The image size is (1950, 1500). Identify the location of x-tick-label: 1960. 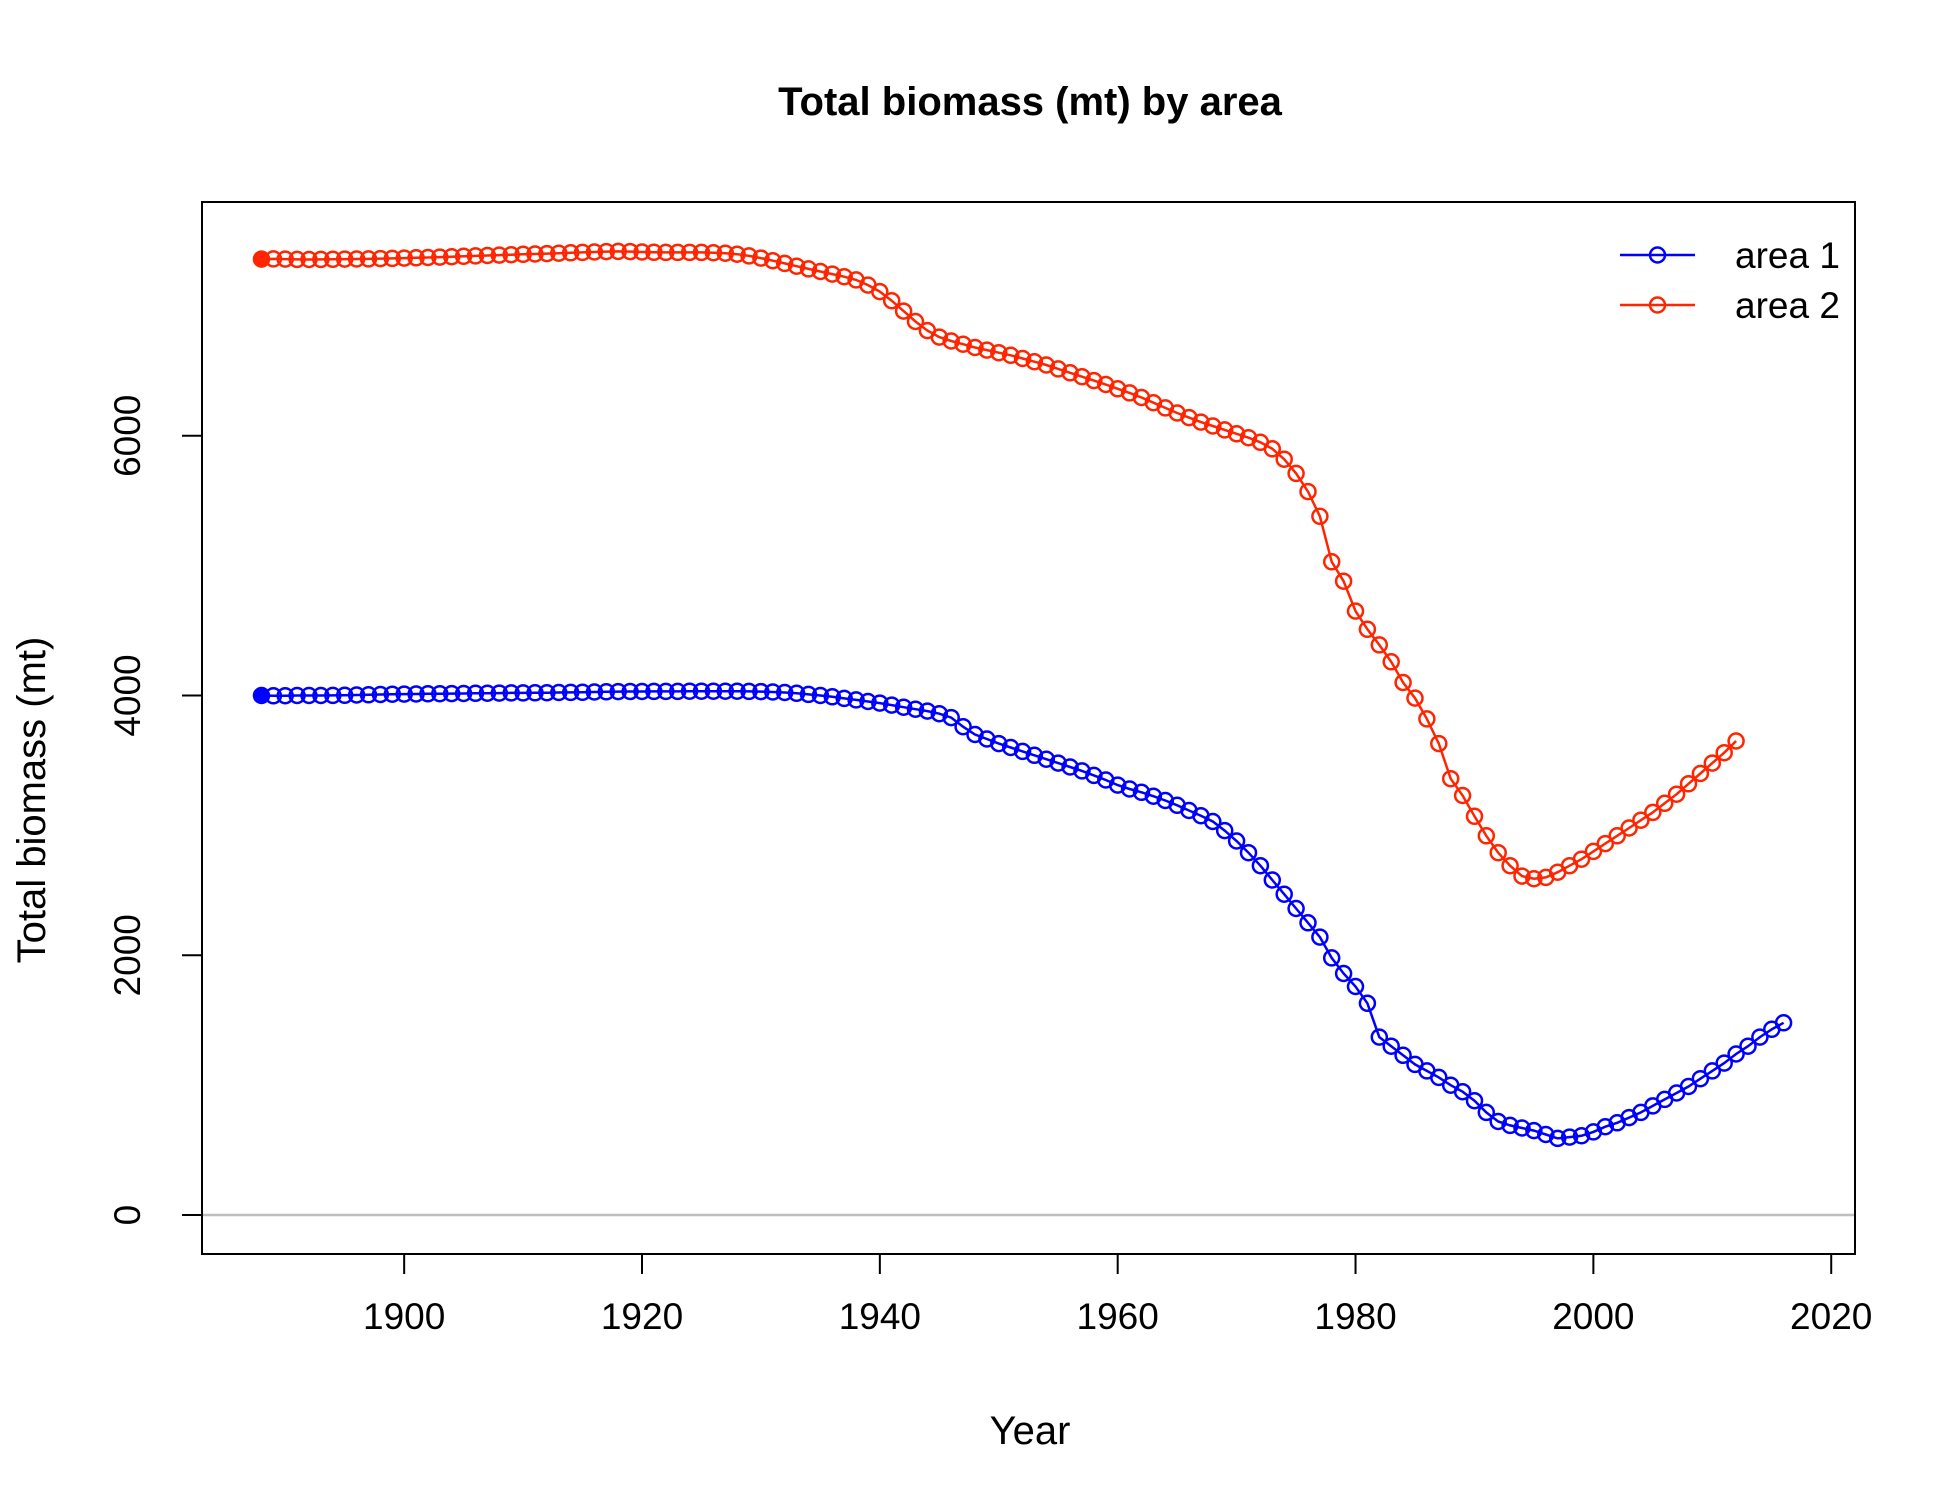
(1118, 1316).